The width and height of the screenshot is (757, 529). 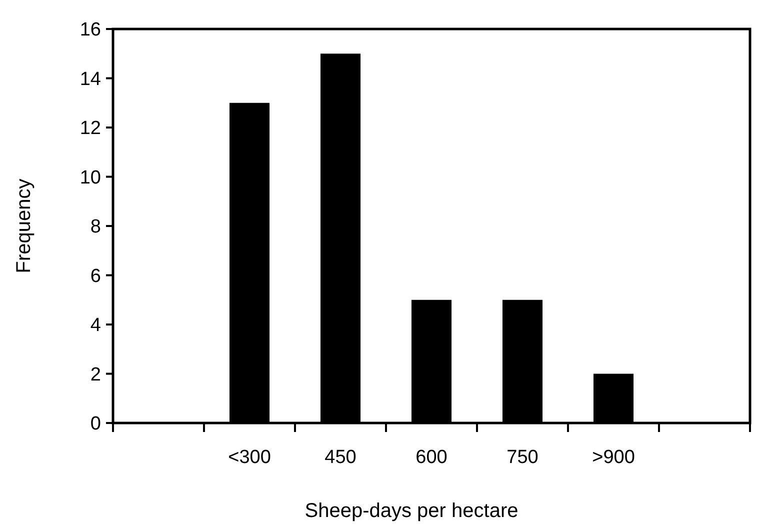 I want to click on x-tick-label: 750, so click(x=522, y=457).